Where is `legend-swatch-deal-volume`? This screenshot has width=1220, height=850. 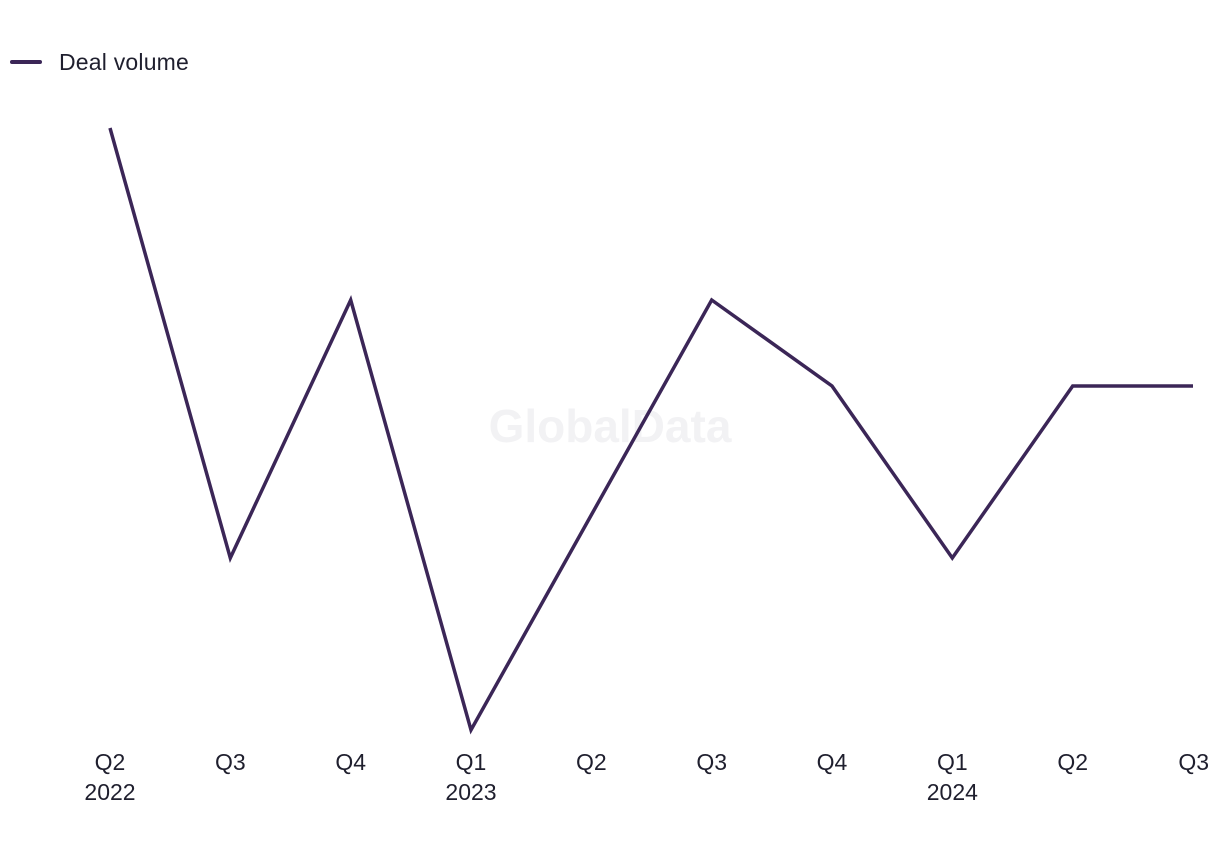 legend-swatch-deal-volume is located at coordinates (26, 62).